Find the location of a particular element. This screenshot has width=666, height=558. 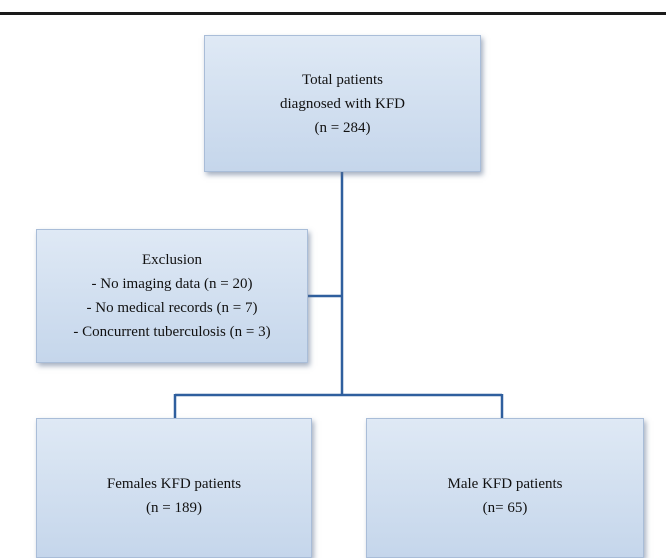

female-patients-label: Females KFD patients is located at coordinates (174, 484).